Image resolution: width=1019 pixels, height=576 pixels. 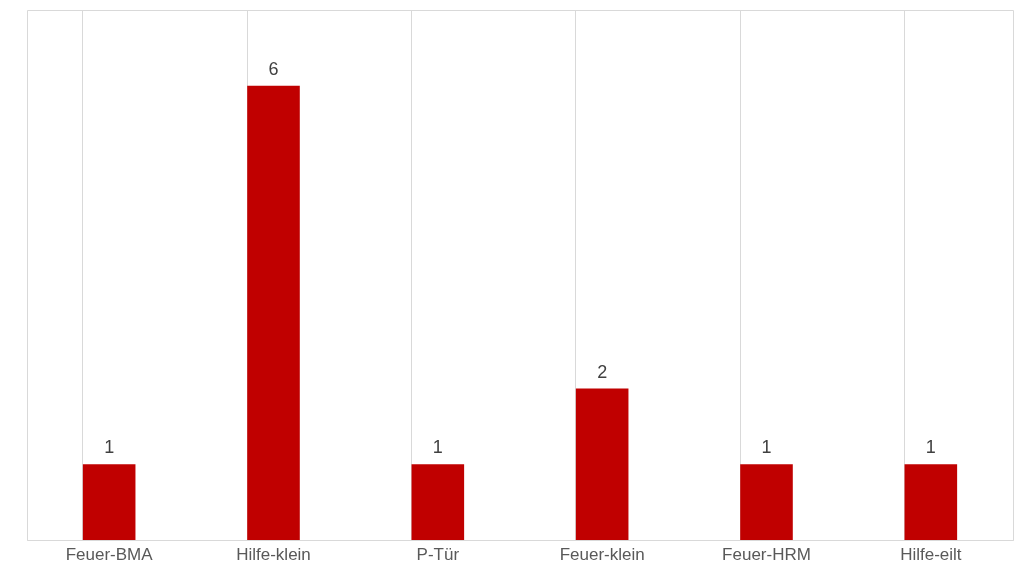 I want to click on x-tick-label: P-Tür, so click(x=438, y=554).